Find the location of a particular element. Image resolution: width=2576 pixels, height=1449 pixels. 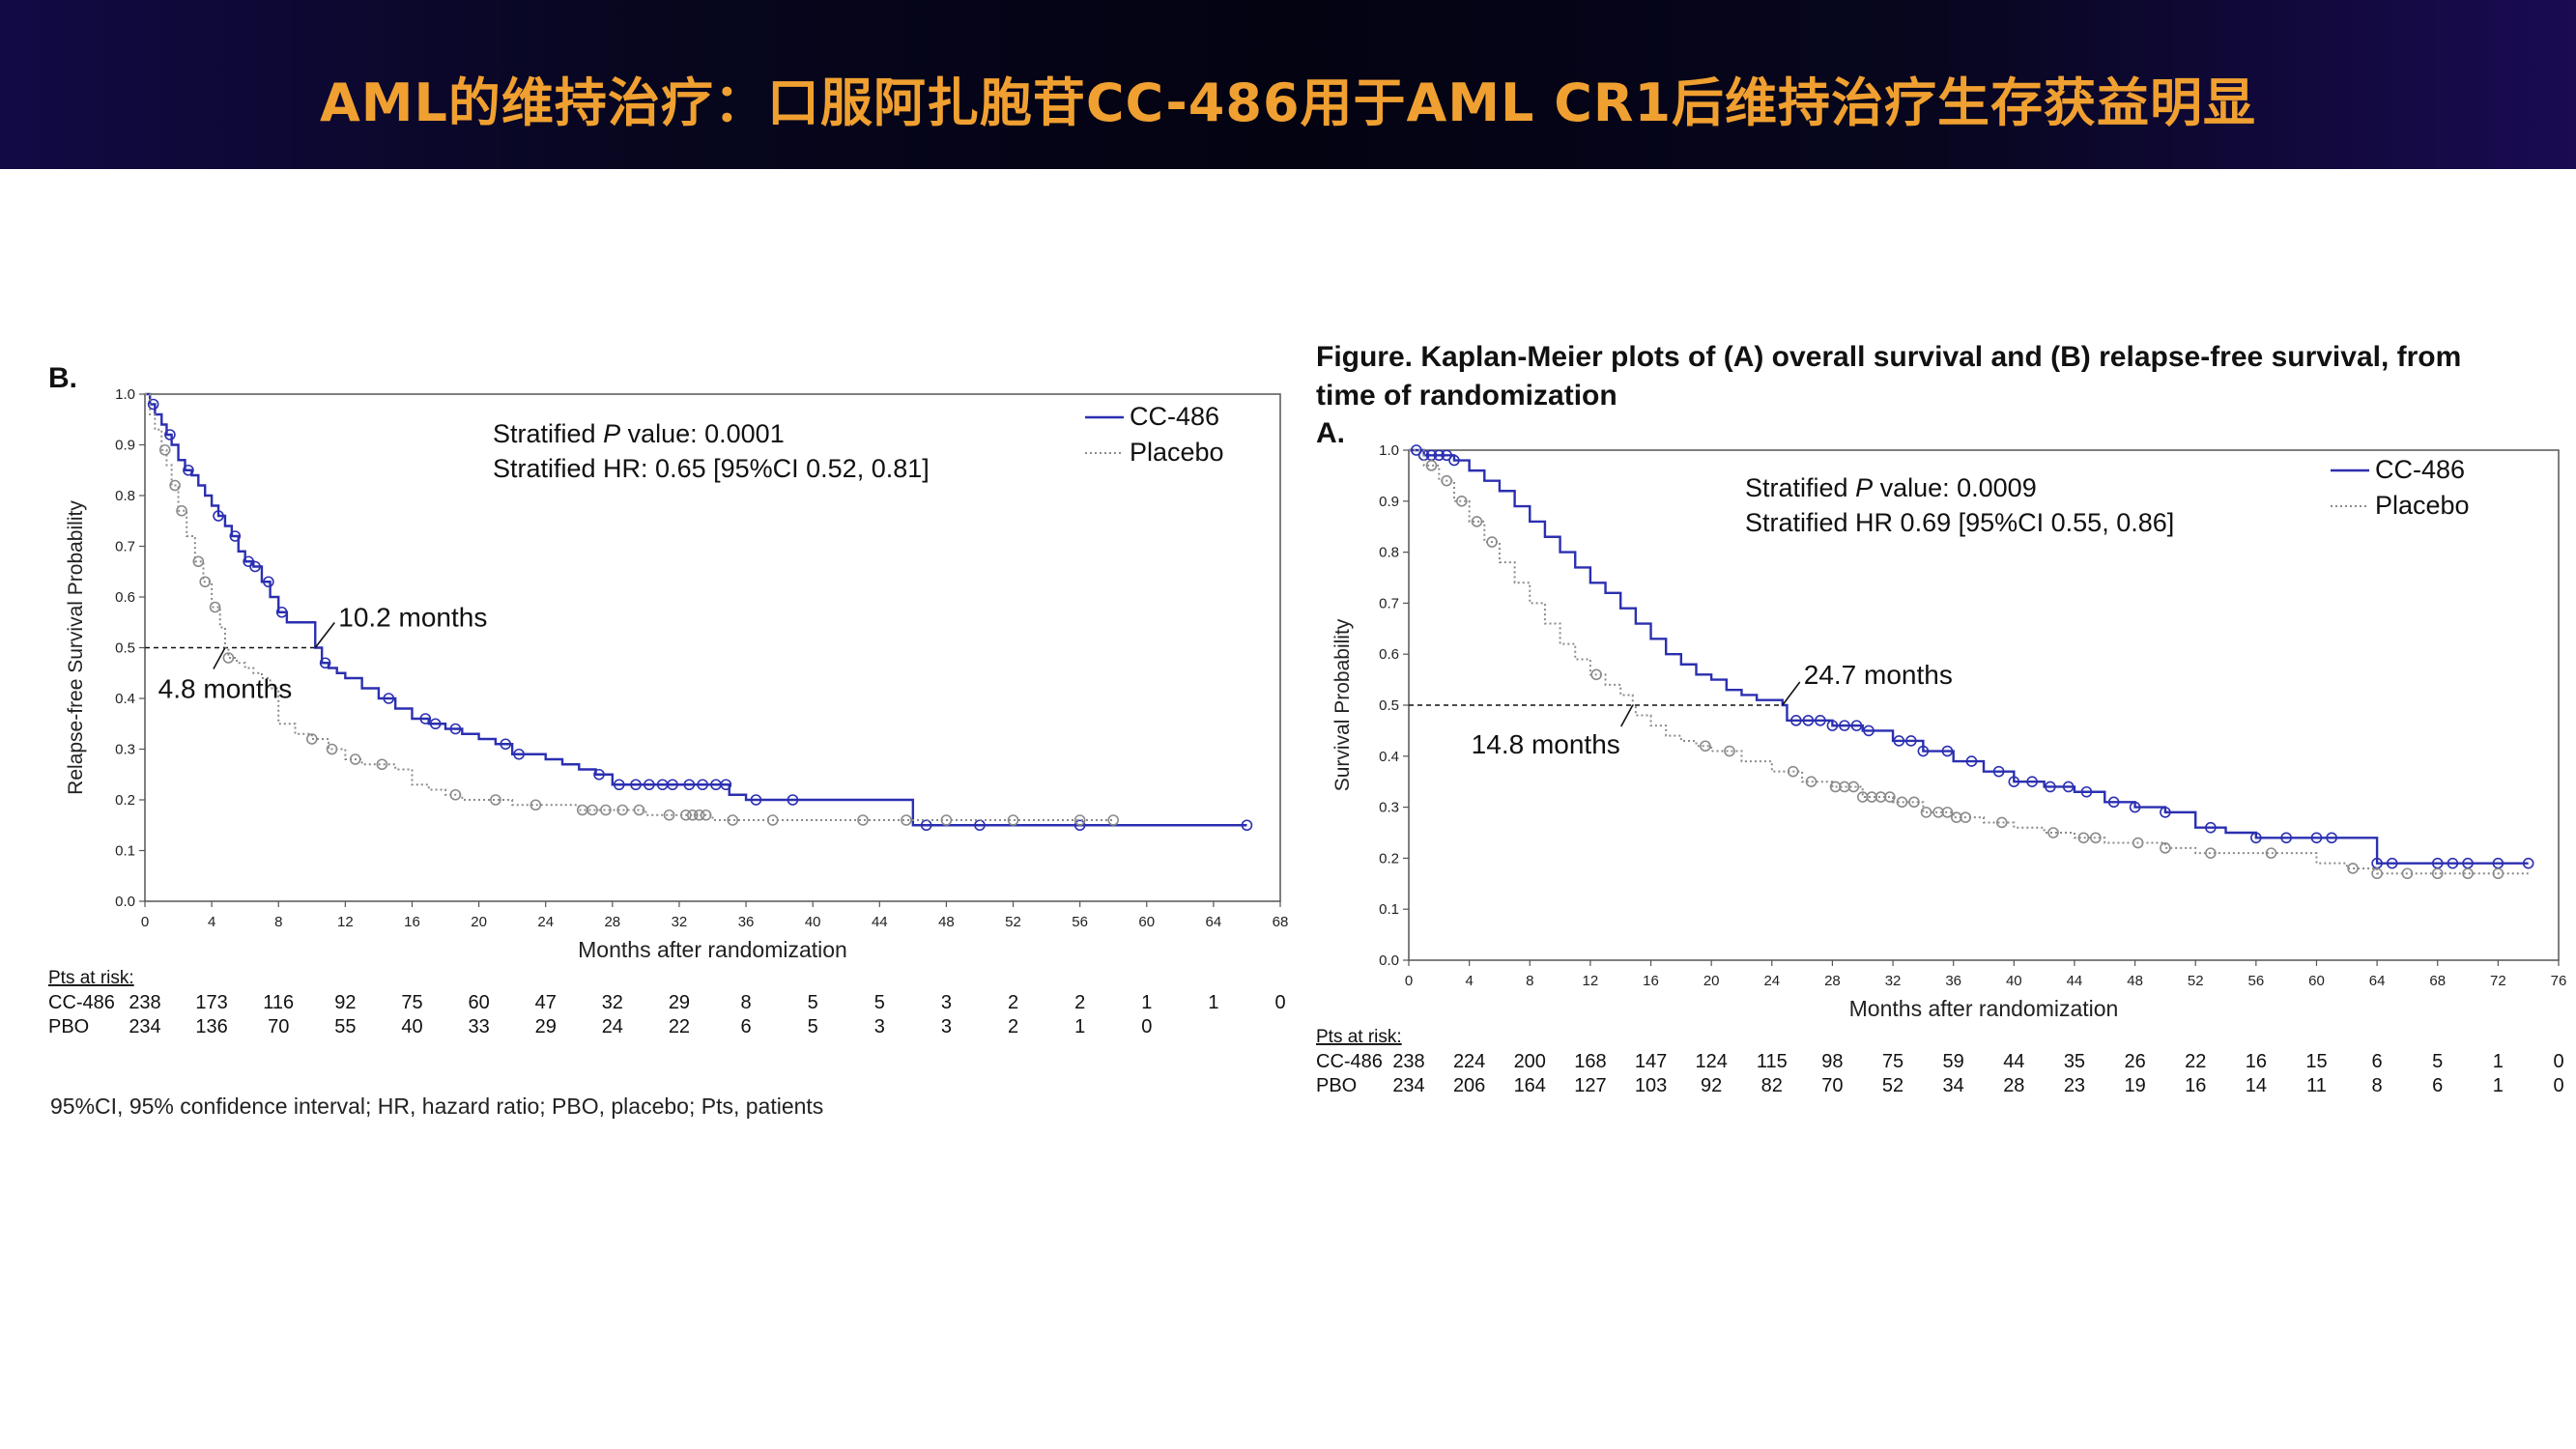

y-tick-label: 0.7 is located at coordinates (125, 547).